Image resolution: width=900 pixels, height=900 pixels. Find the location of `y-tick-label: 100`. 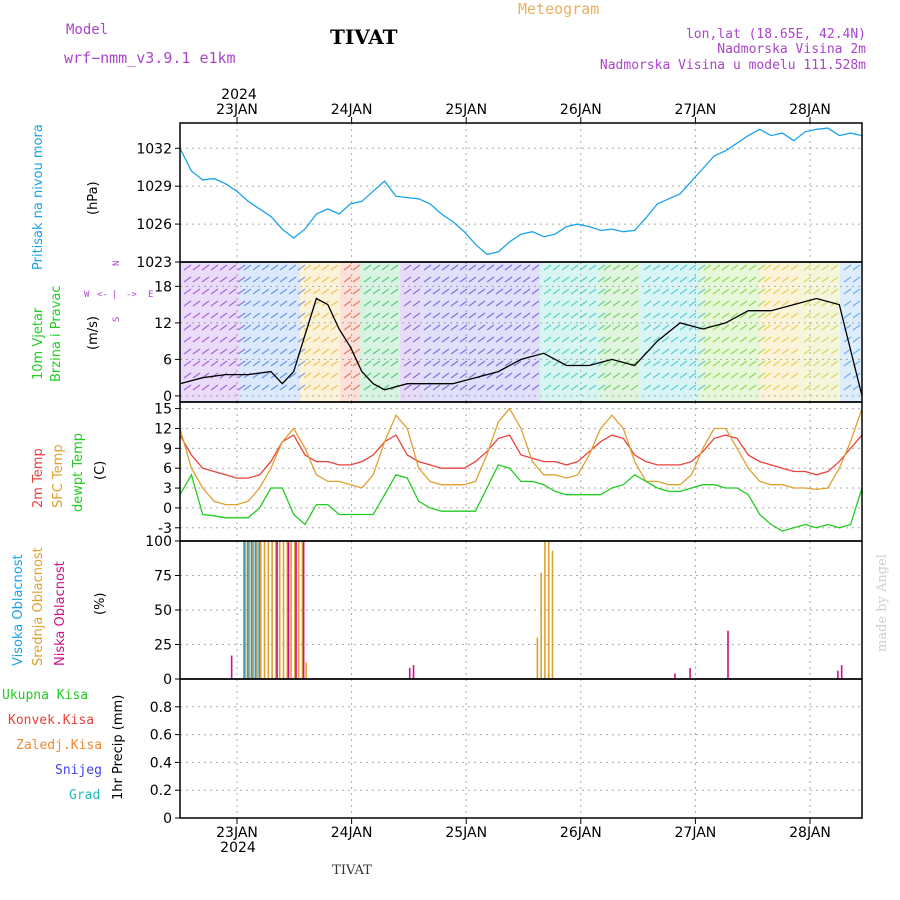

y-tick-label: 100 is located at coordinates (158, 542).